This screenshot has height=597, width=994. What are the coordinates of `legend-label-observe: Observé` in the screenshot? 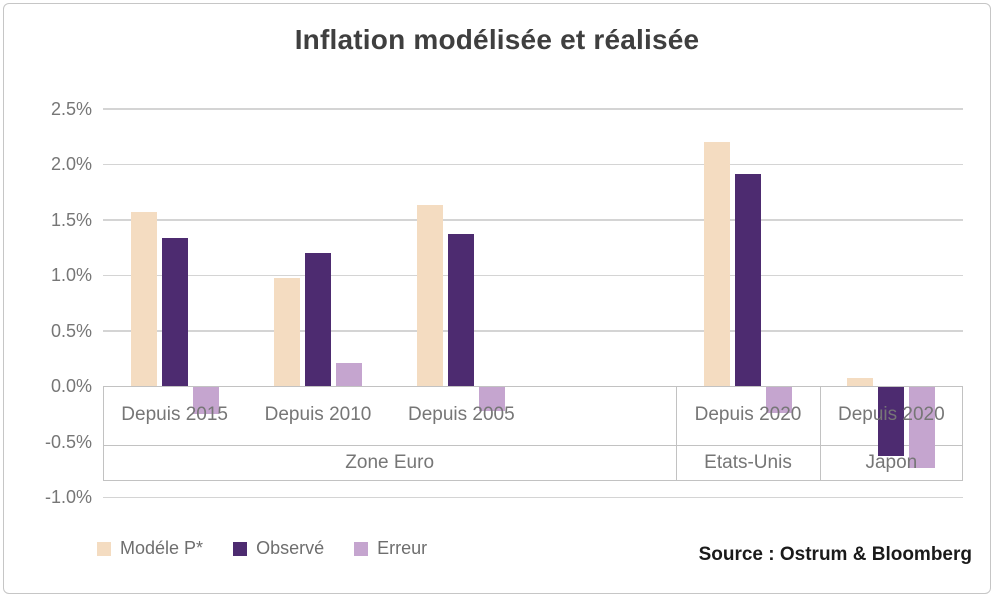 It's located at (290, 548).